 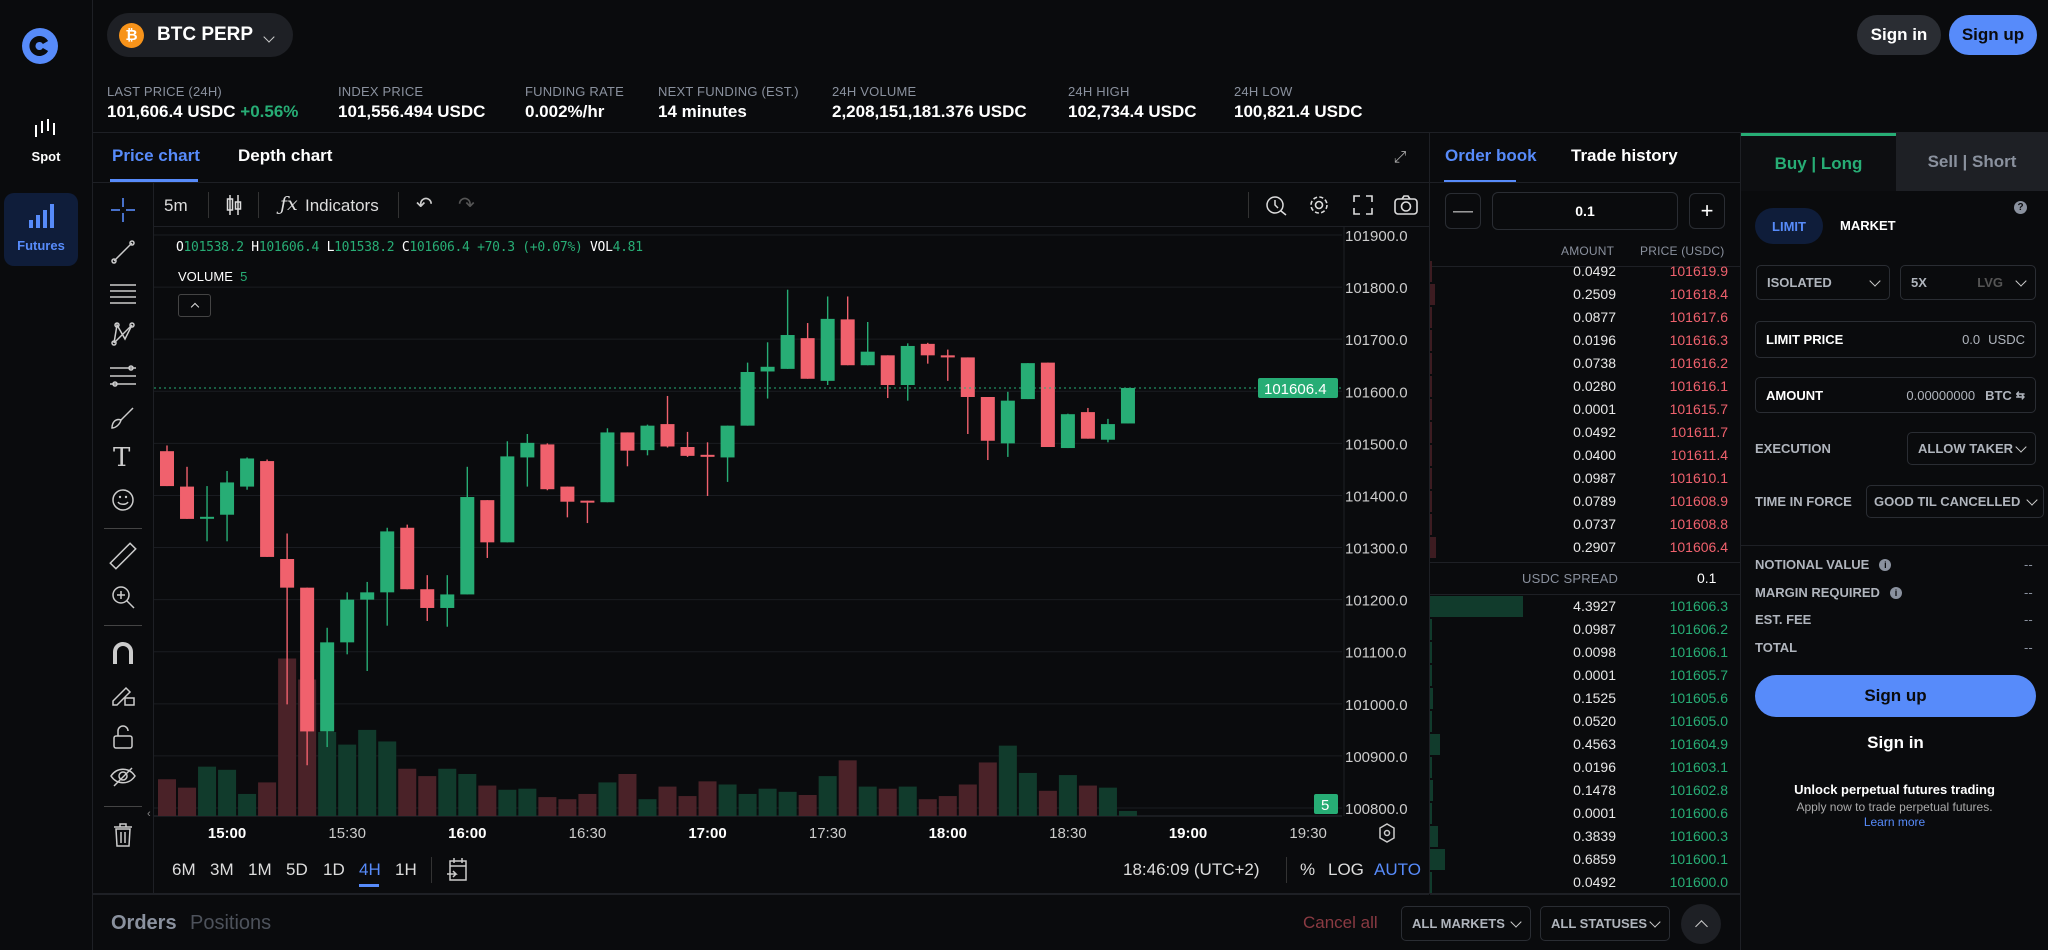 I want to click on sign-up-button: Sign up, so click(x=1993, y=35).